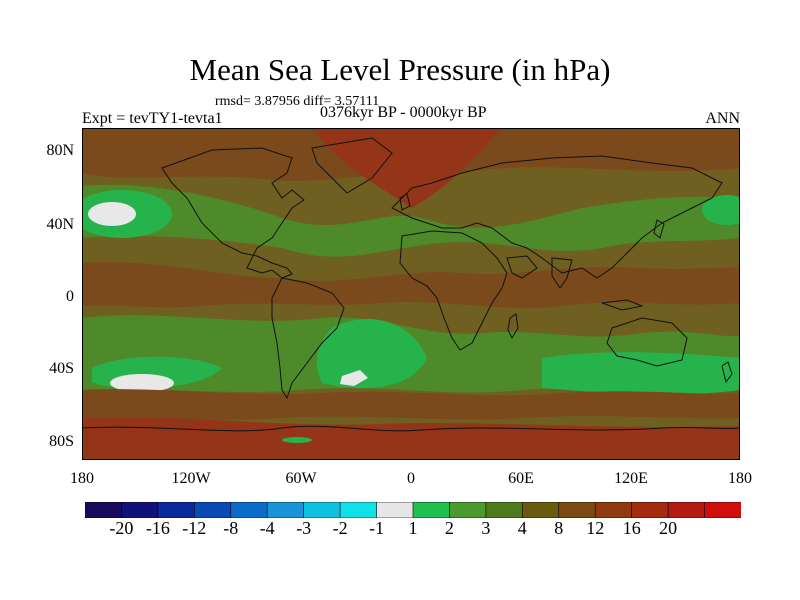 This screenshot has height=600, width=800. Describe the element at coordinates (411, 478) in the screenshot. I see `lon-label-0: 0` at that location.